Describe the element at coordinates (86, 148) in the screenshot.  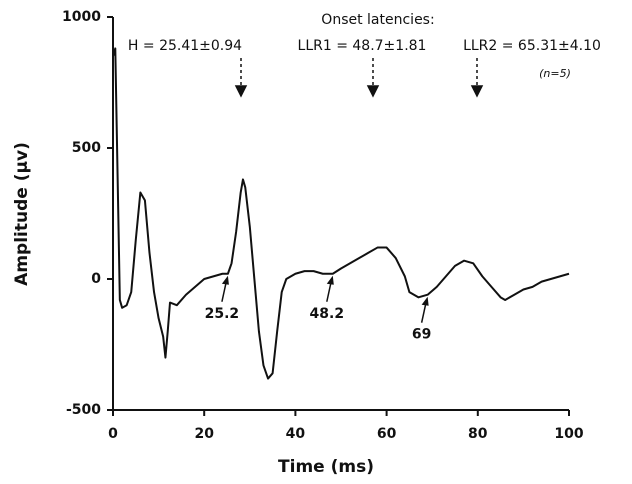
I see `y-tick-label: 500` at that location.